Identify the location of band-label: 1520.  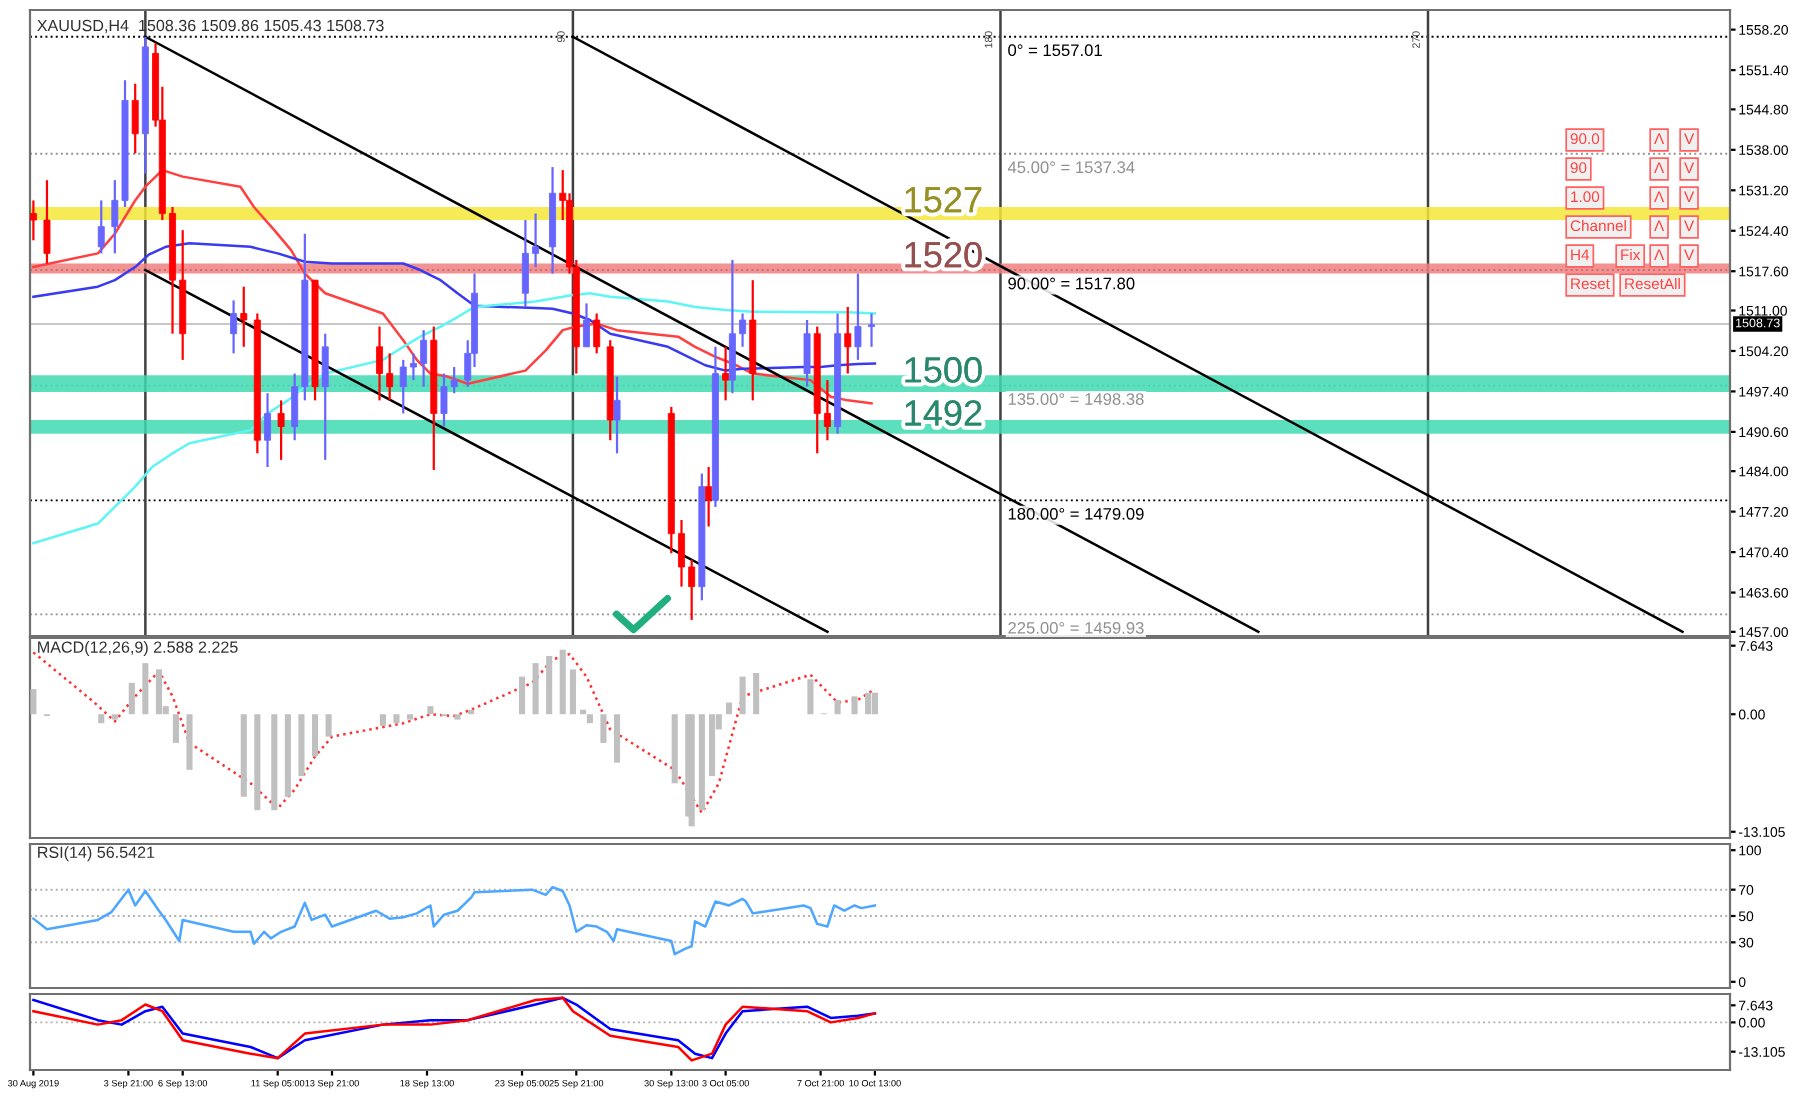
(943, 254).